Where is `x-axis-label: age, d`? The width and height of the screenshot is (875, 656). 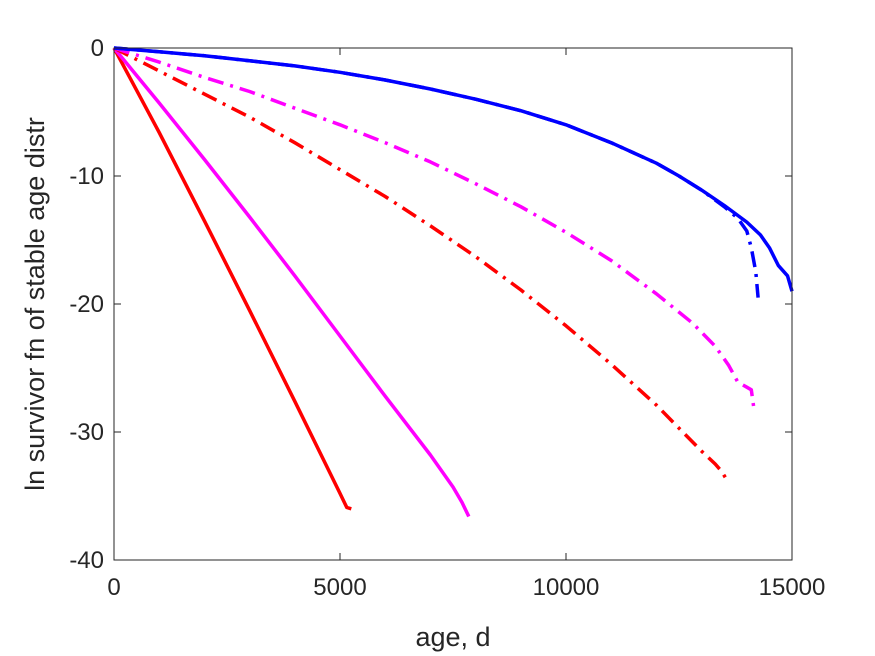 x-axis-label: age, d is located at coordinates (452, 637).